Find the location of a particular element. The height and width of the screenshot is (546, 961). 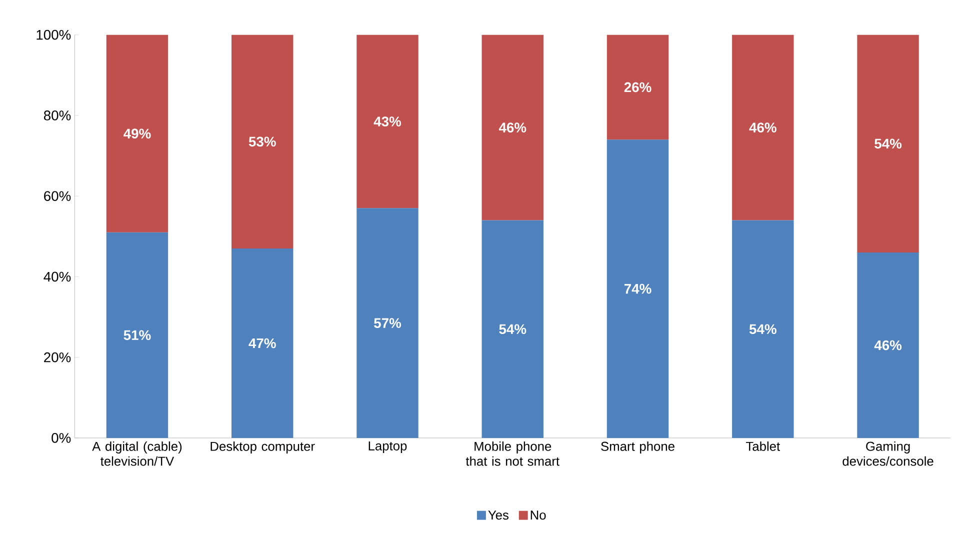

data-label: 49% is located at coordinates (137, 133).